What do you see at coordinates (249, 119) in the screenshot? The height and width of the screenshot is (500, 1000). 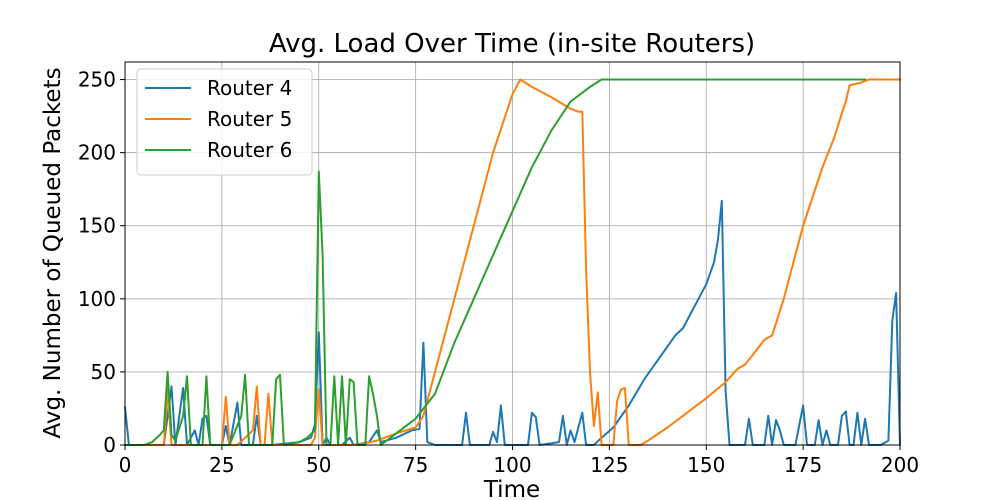 I see `legend-label-router-5: Router 5` at bounding box center [249, 119].